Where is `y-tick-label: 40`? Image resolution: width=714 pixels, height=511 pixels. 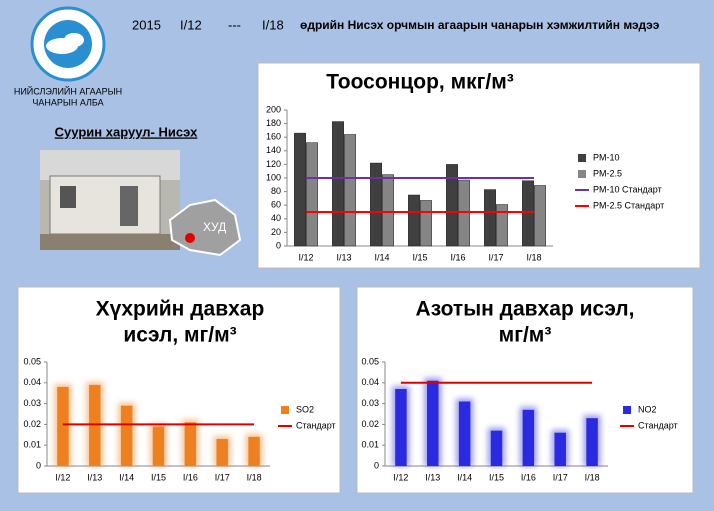 y-tick-label: 40 is located at coordinates (276, 218).